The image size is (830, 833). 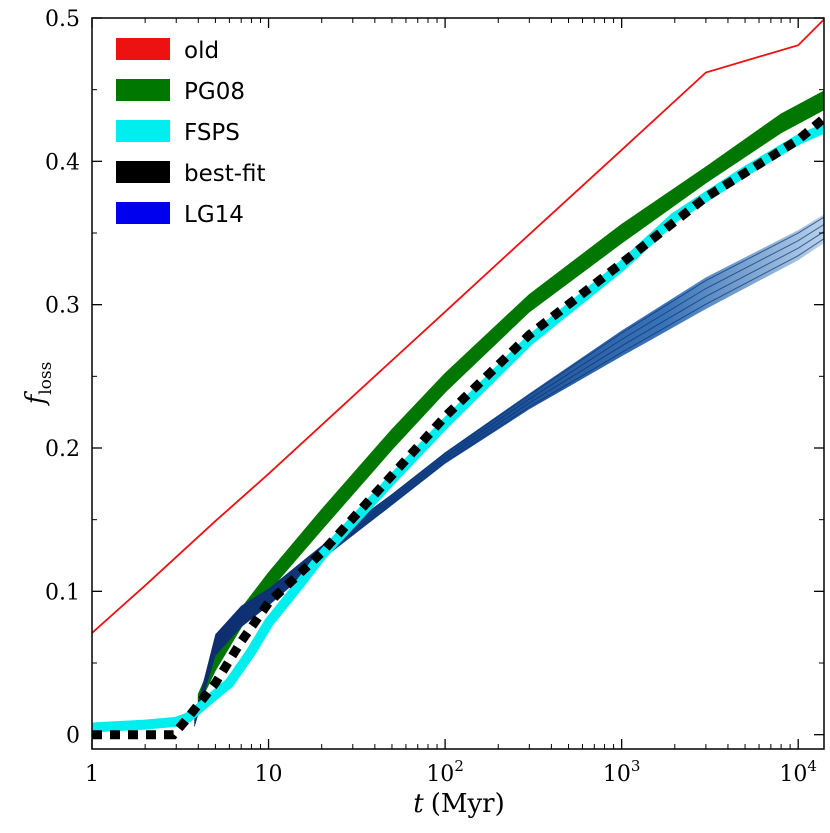 What do you see at coordinates (73, 736) in the screenshot?
I see `y-tick-label: 0` at bounding box center [73, 736].